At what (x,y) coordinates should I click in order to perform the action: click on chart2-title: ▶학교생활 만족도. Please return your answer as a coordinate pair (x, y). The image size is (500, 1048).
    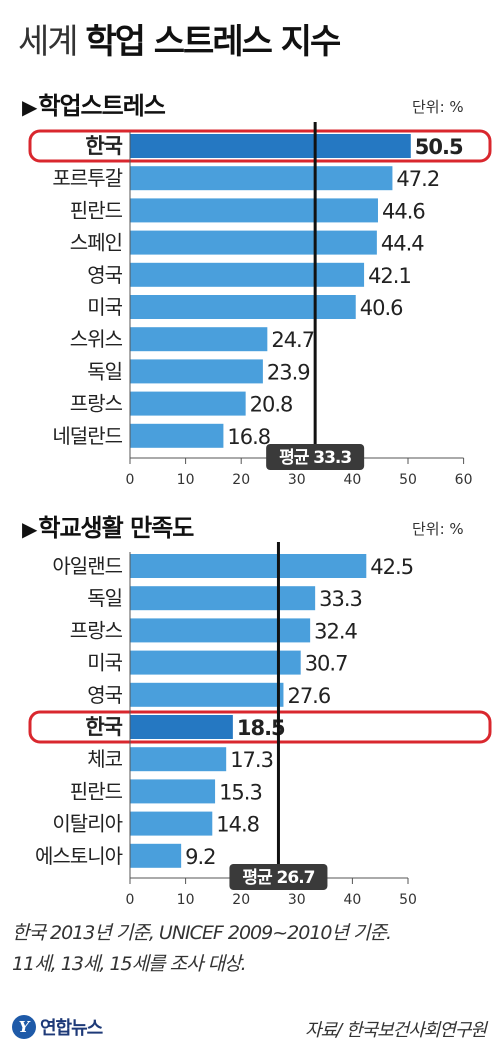
    Looking at the image, I should click on (108, 525).